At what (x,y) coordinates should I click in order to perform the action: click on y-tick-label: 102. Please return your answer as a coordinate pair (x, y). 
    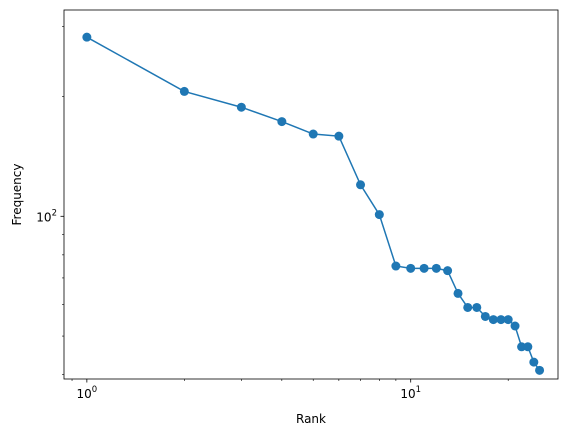
    Looking at the image, I should click on (46, 216).